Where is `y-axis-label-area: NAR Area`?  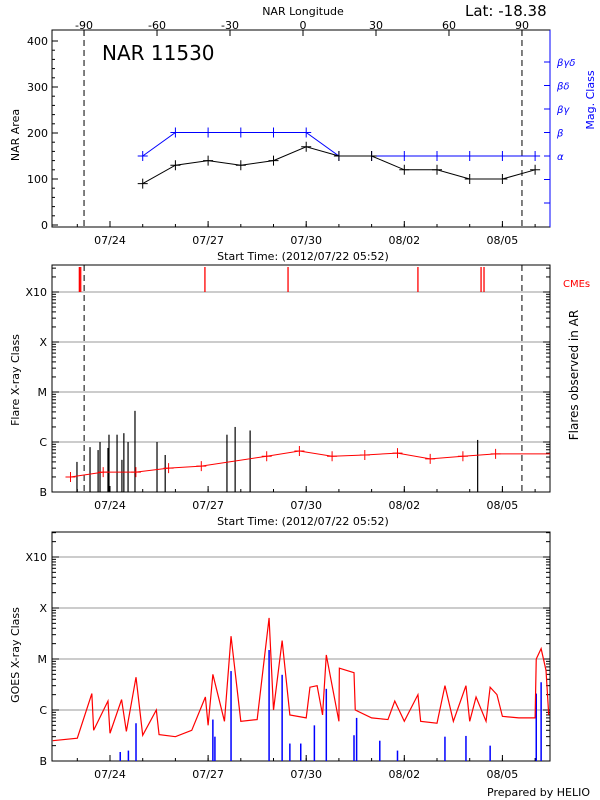 y-axis-label-area: NAR Area is located at coordinates (15, 135).